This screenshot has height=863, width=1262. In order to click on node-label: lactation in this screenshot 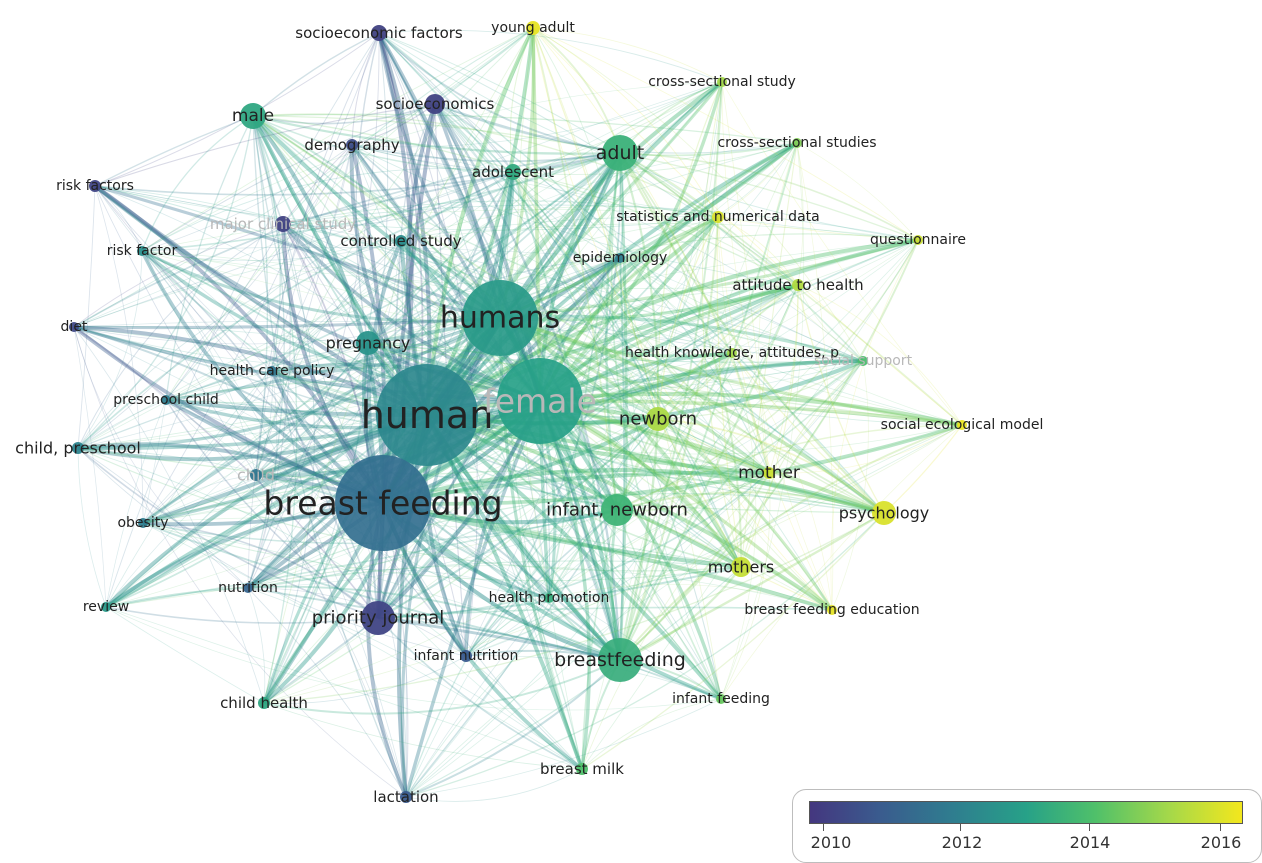, I will do `click(405, 797)`.